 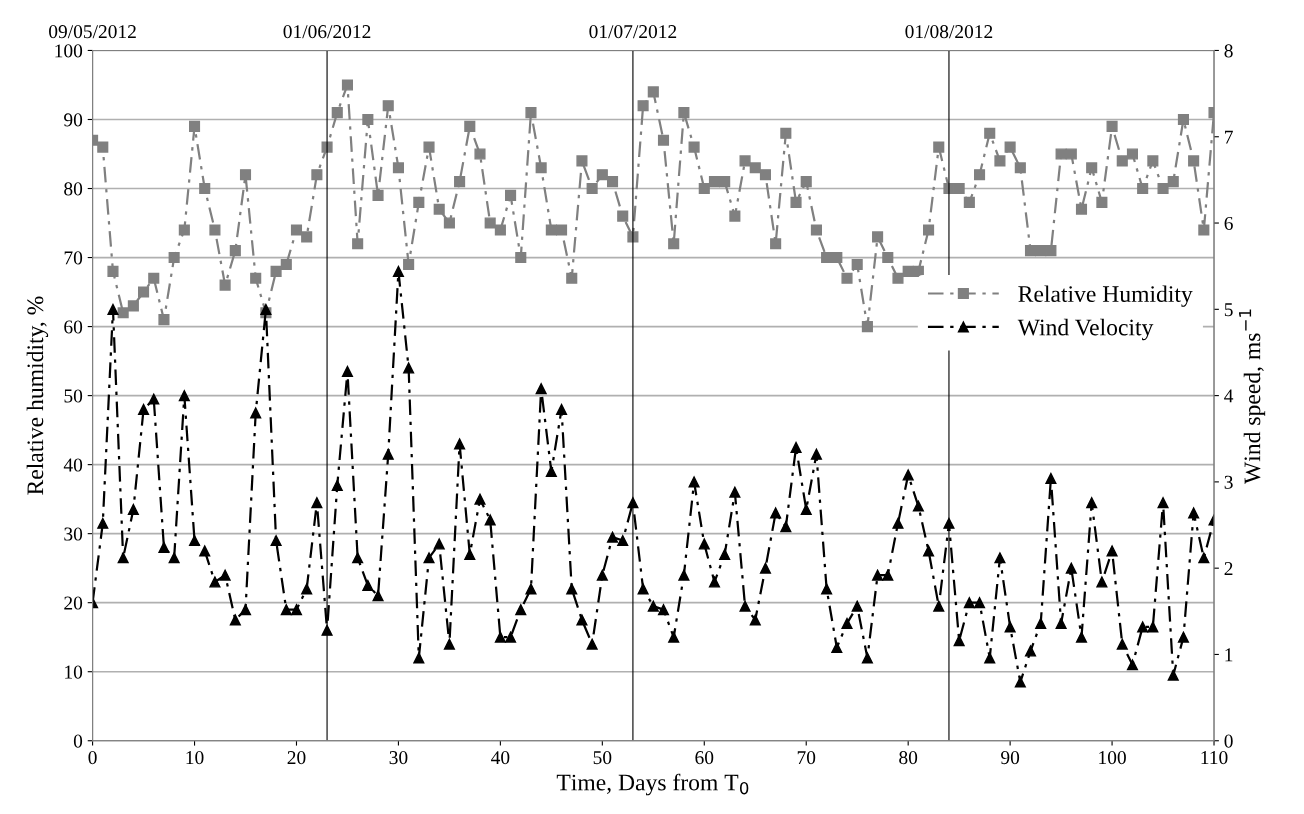 What do you see at coordinates (704, 758) in the screenshot?
I see `x-tick-label: 60` at bounding box center [704, 758].